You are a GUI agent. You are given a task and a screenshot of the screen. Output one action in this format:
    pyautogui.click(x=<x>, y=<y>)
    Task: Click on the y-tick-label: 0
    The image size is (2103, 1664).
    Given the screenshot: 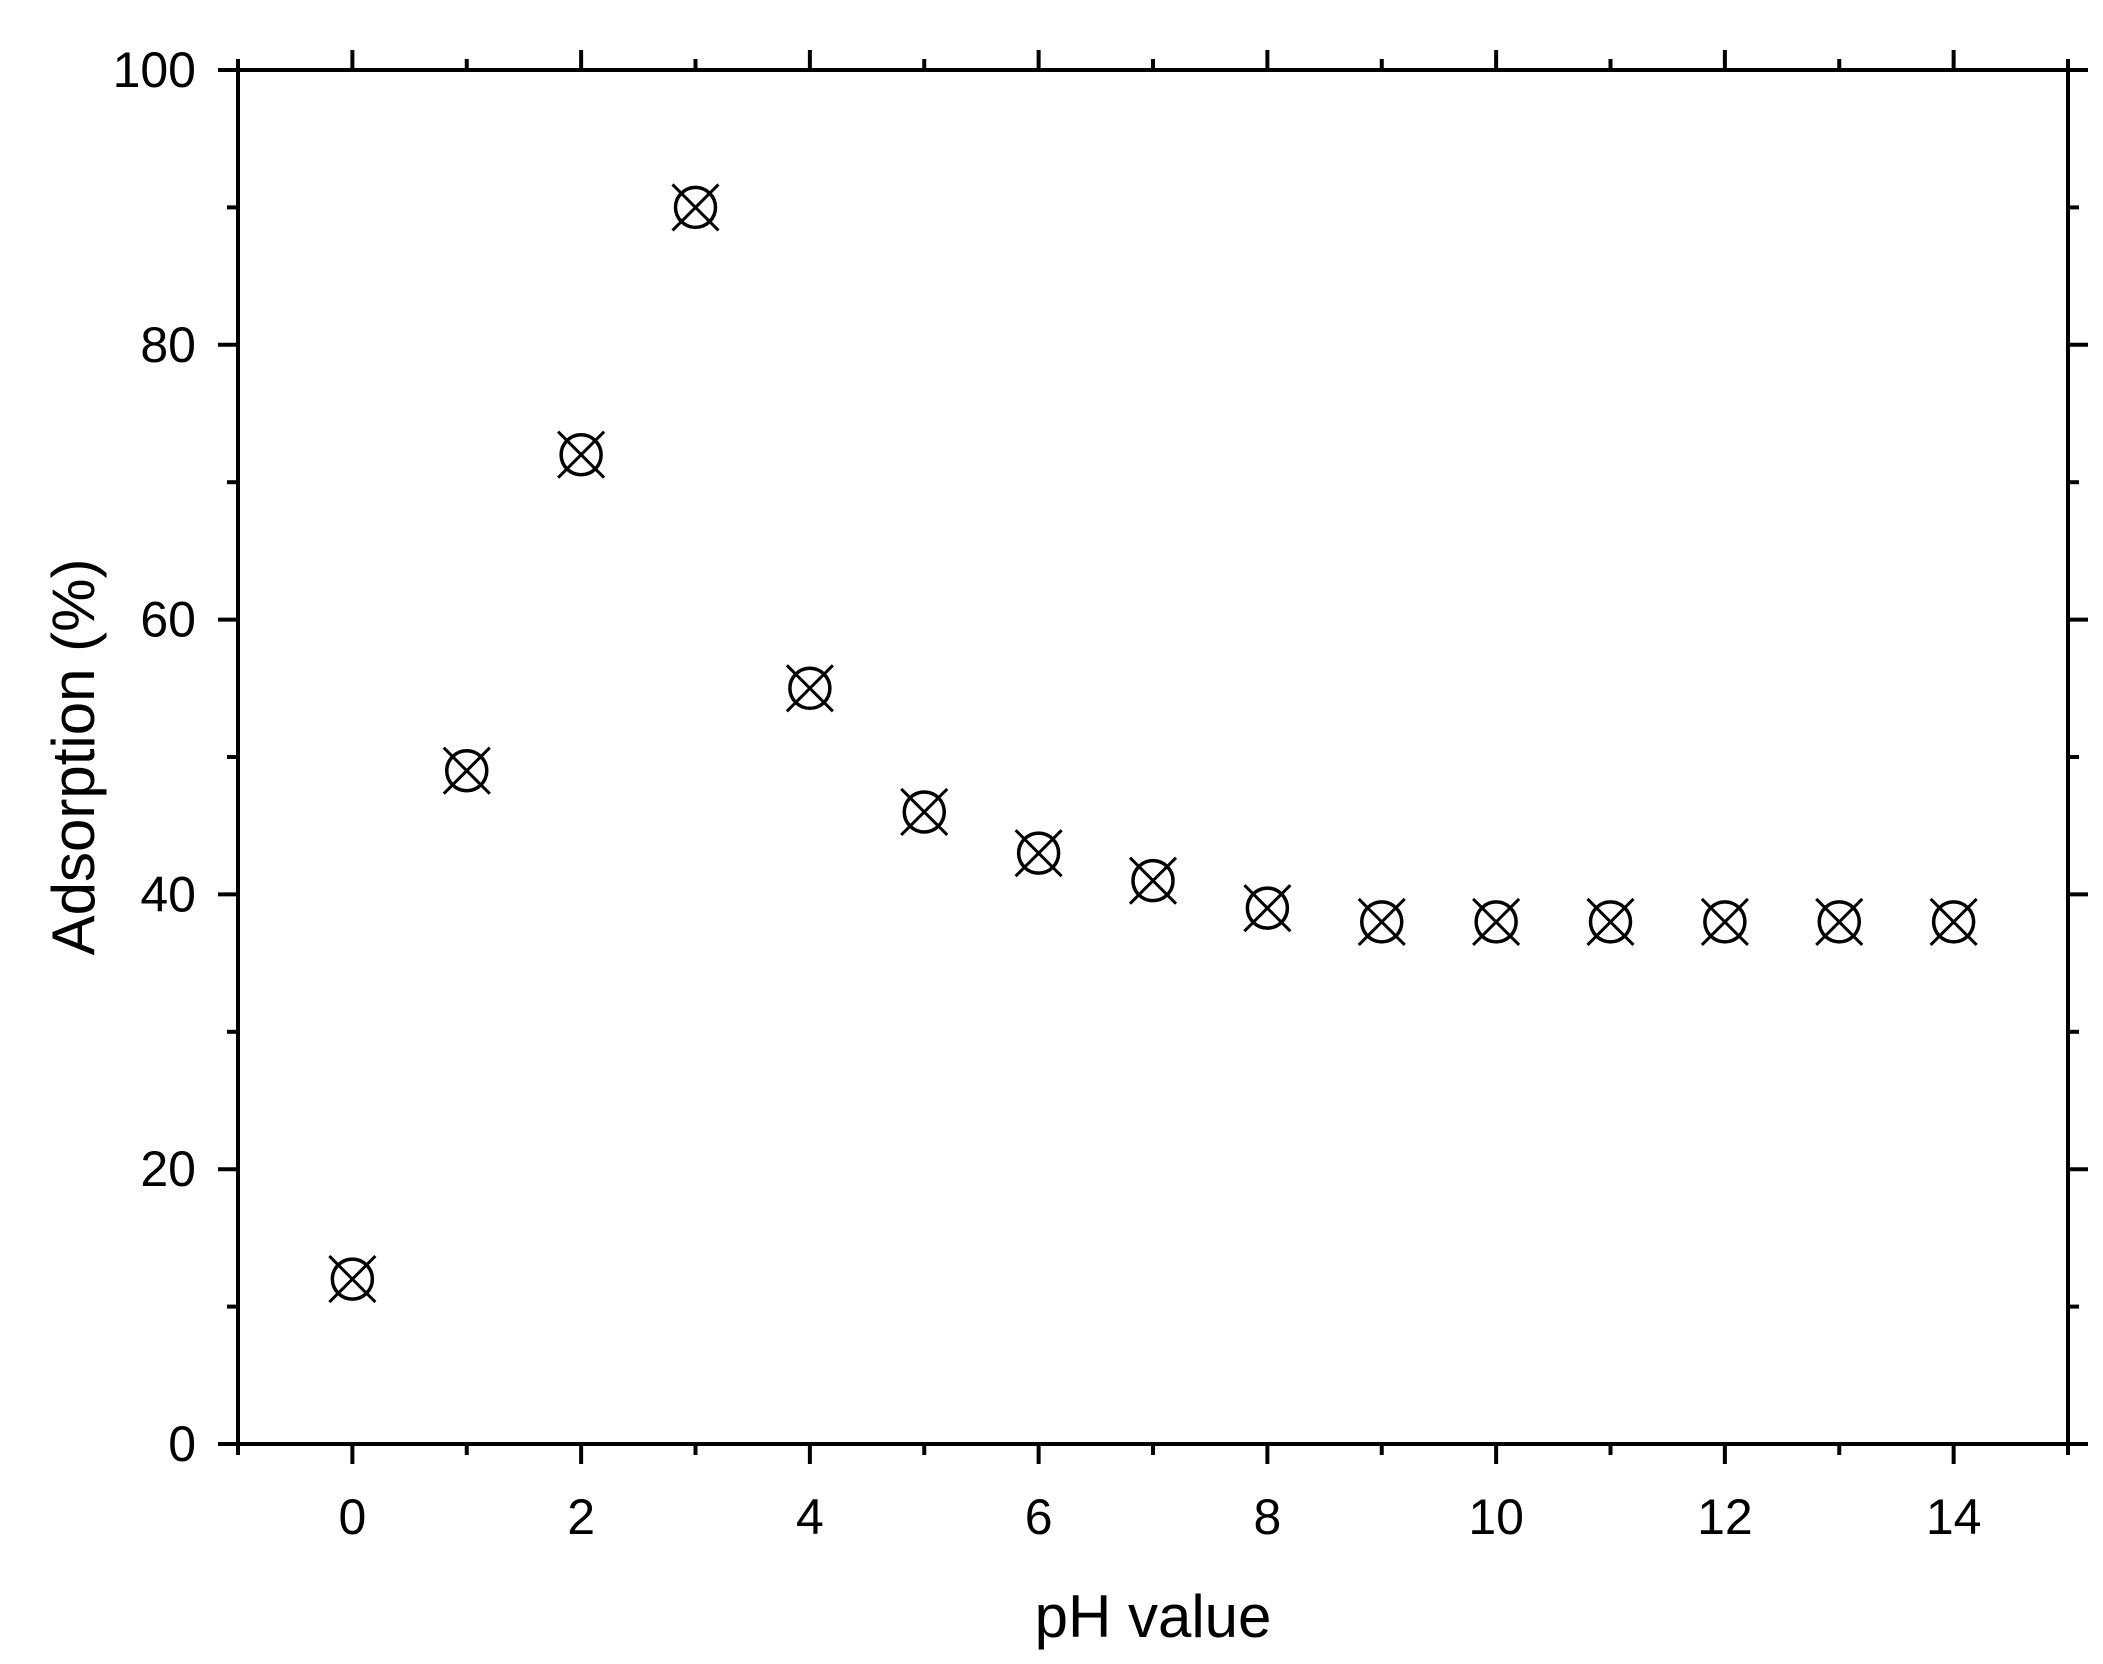 What is the action you would take?
    pyautogui.click(x=182, y=1444)
    